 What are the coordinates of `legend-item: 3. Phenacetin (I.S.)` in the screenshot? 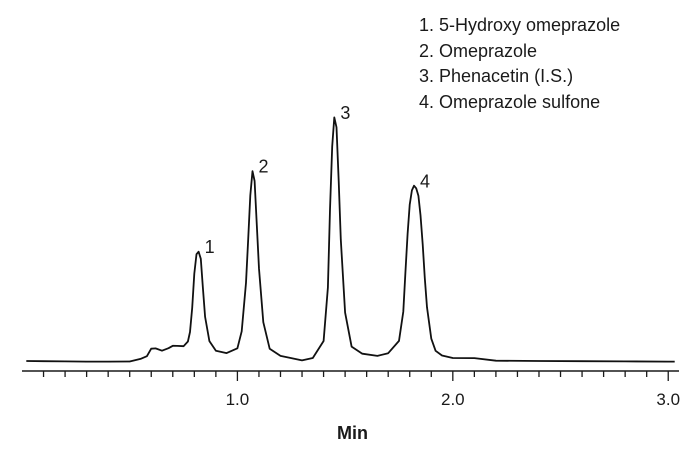 It's located at (496, 76).